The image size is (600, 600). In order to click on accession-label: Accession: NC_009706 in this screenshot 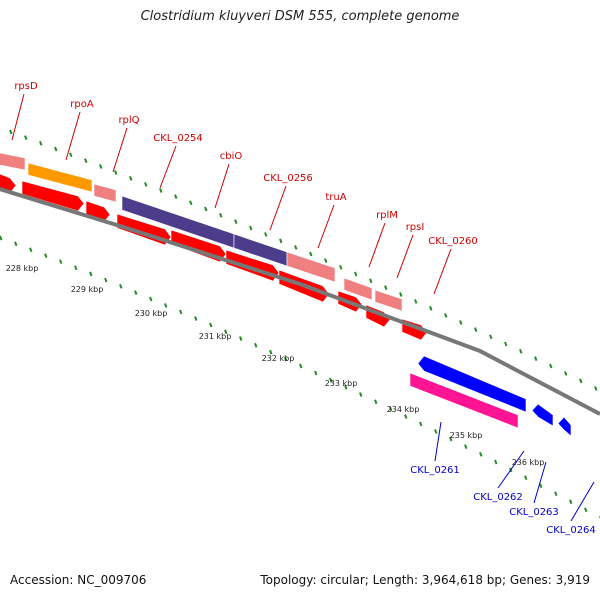, I will do `click(78, 580)`.